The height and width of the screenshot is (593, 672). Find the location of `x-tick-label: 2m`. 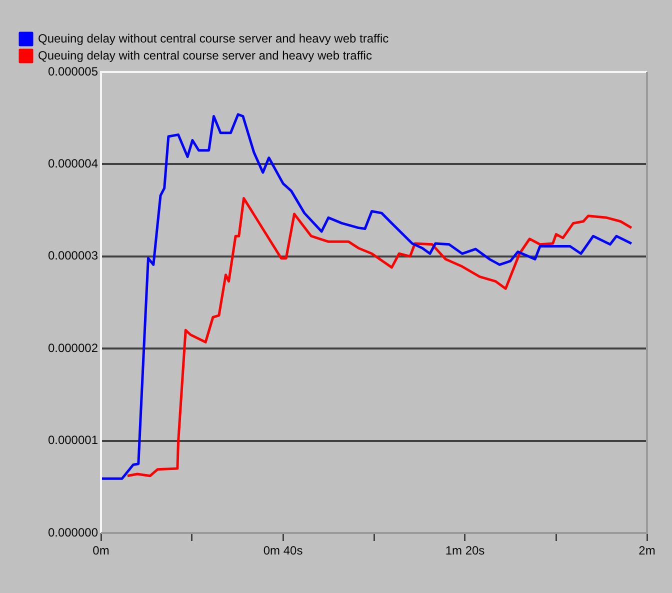

x-tick-label: 2m is located at coordinates (647, 551).